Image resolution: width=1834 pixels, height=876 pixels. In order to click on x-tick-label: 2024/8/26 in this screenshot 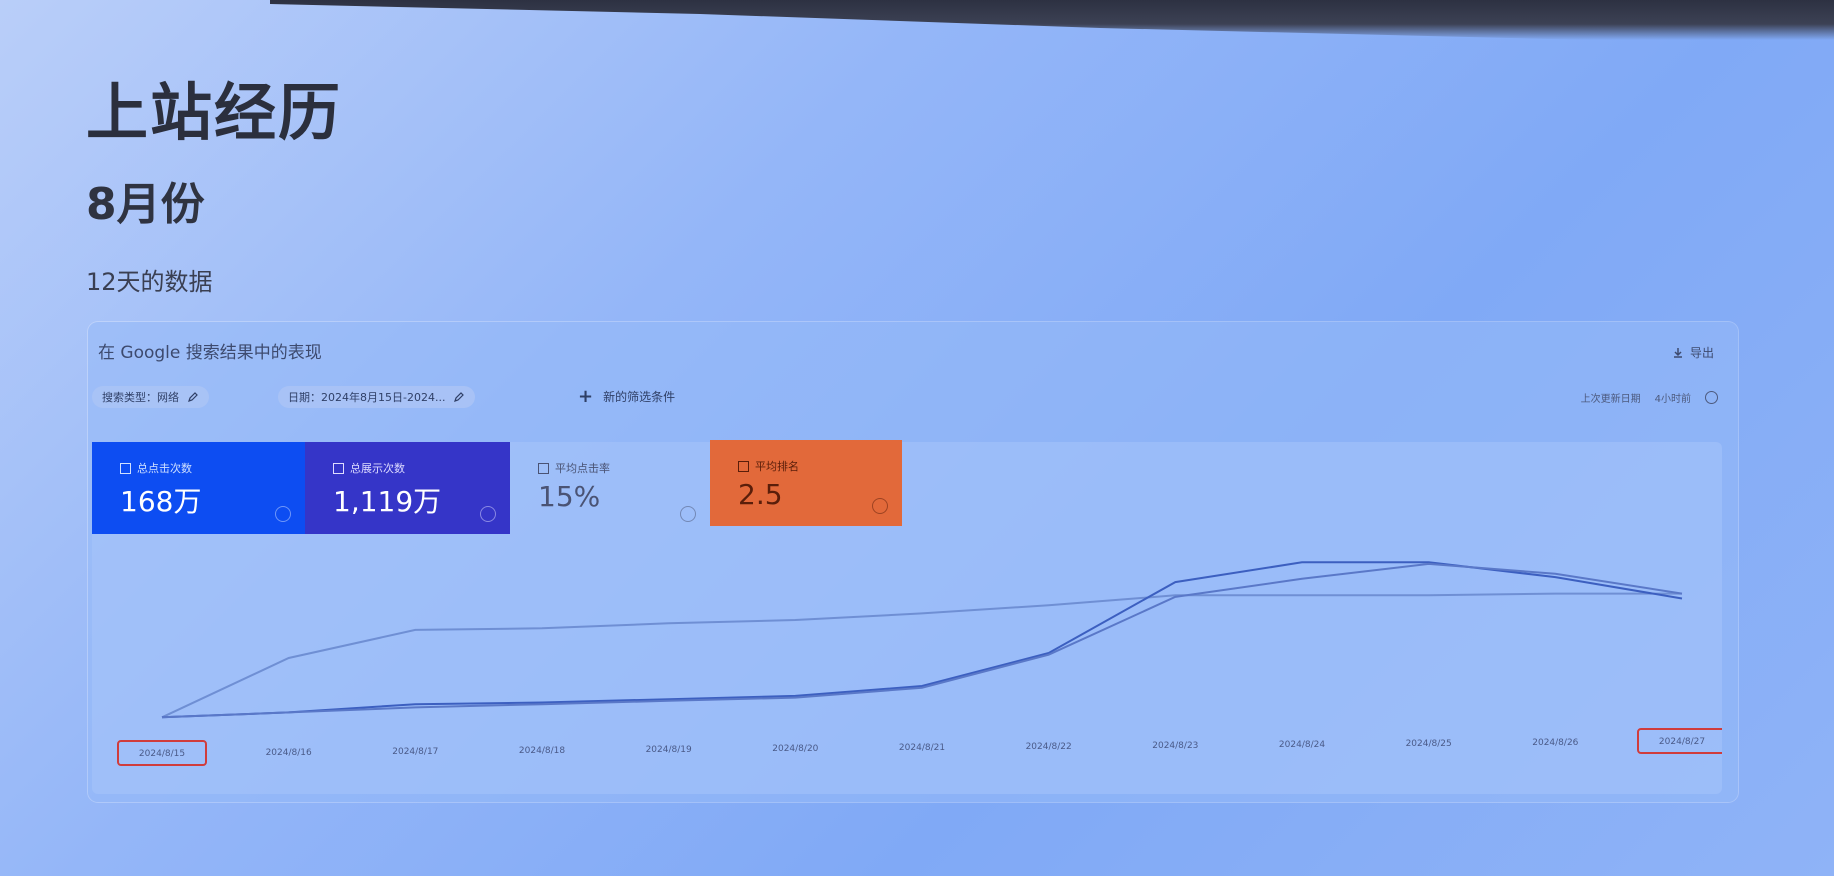, I will do `click(1555, 743)`.